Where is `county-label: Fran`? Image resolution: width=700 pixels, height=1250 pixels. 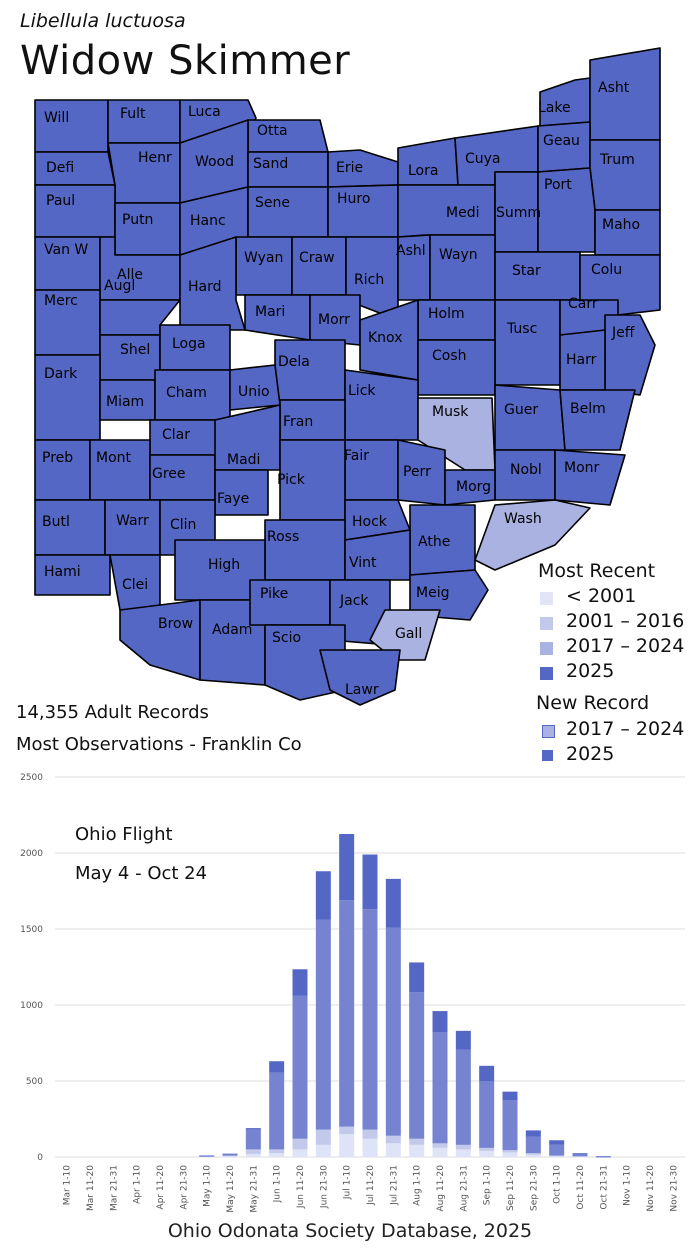 county-label: Fran is located at coordinates (298, 422).